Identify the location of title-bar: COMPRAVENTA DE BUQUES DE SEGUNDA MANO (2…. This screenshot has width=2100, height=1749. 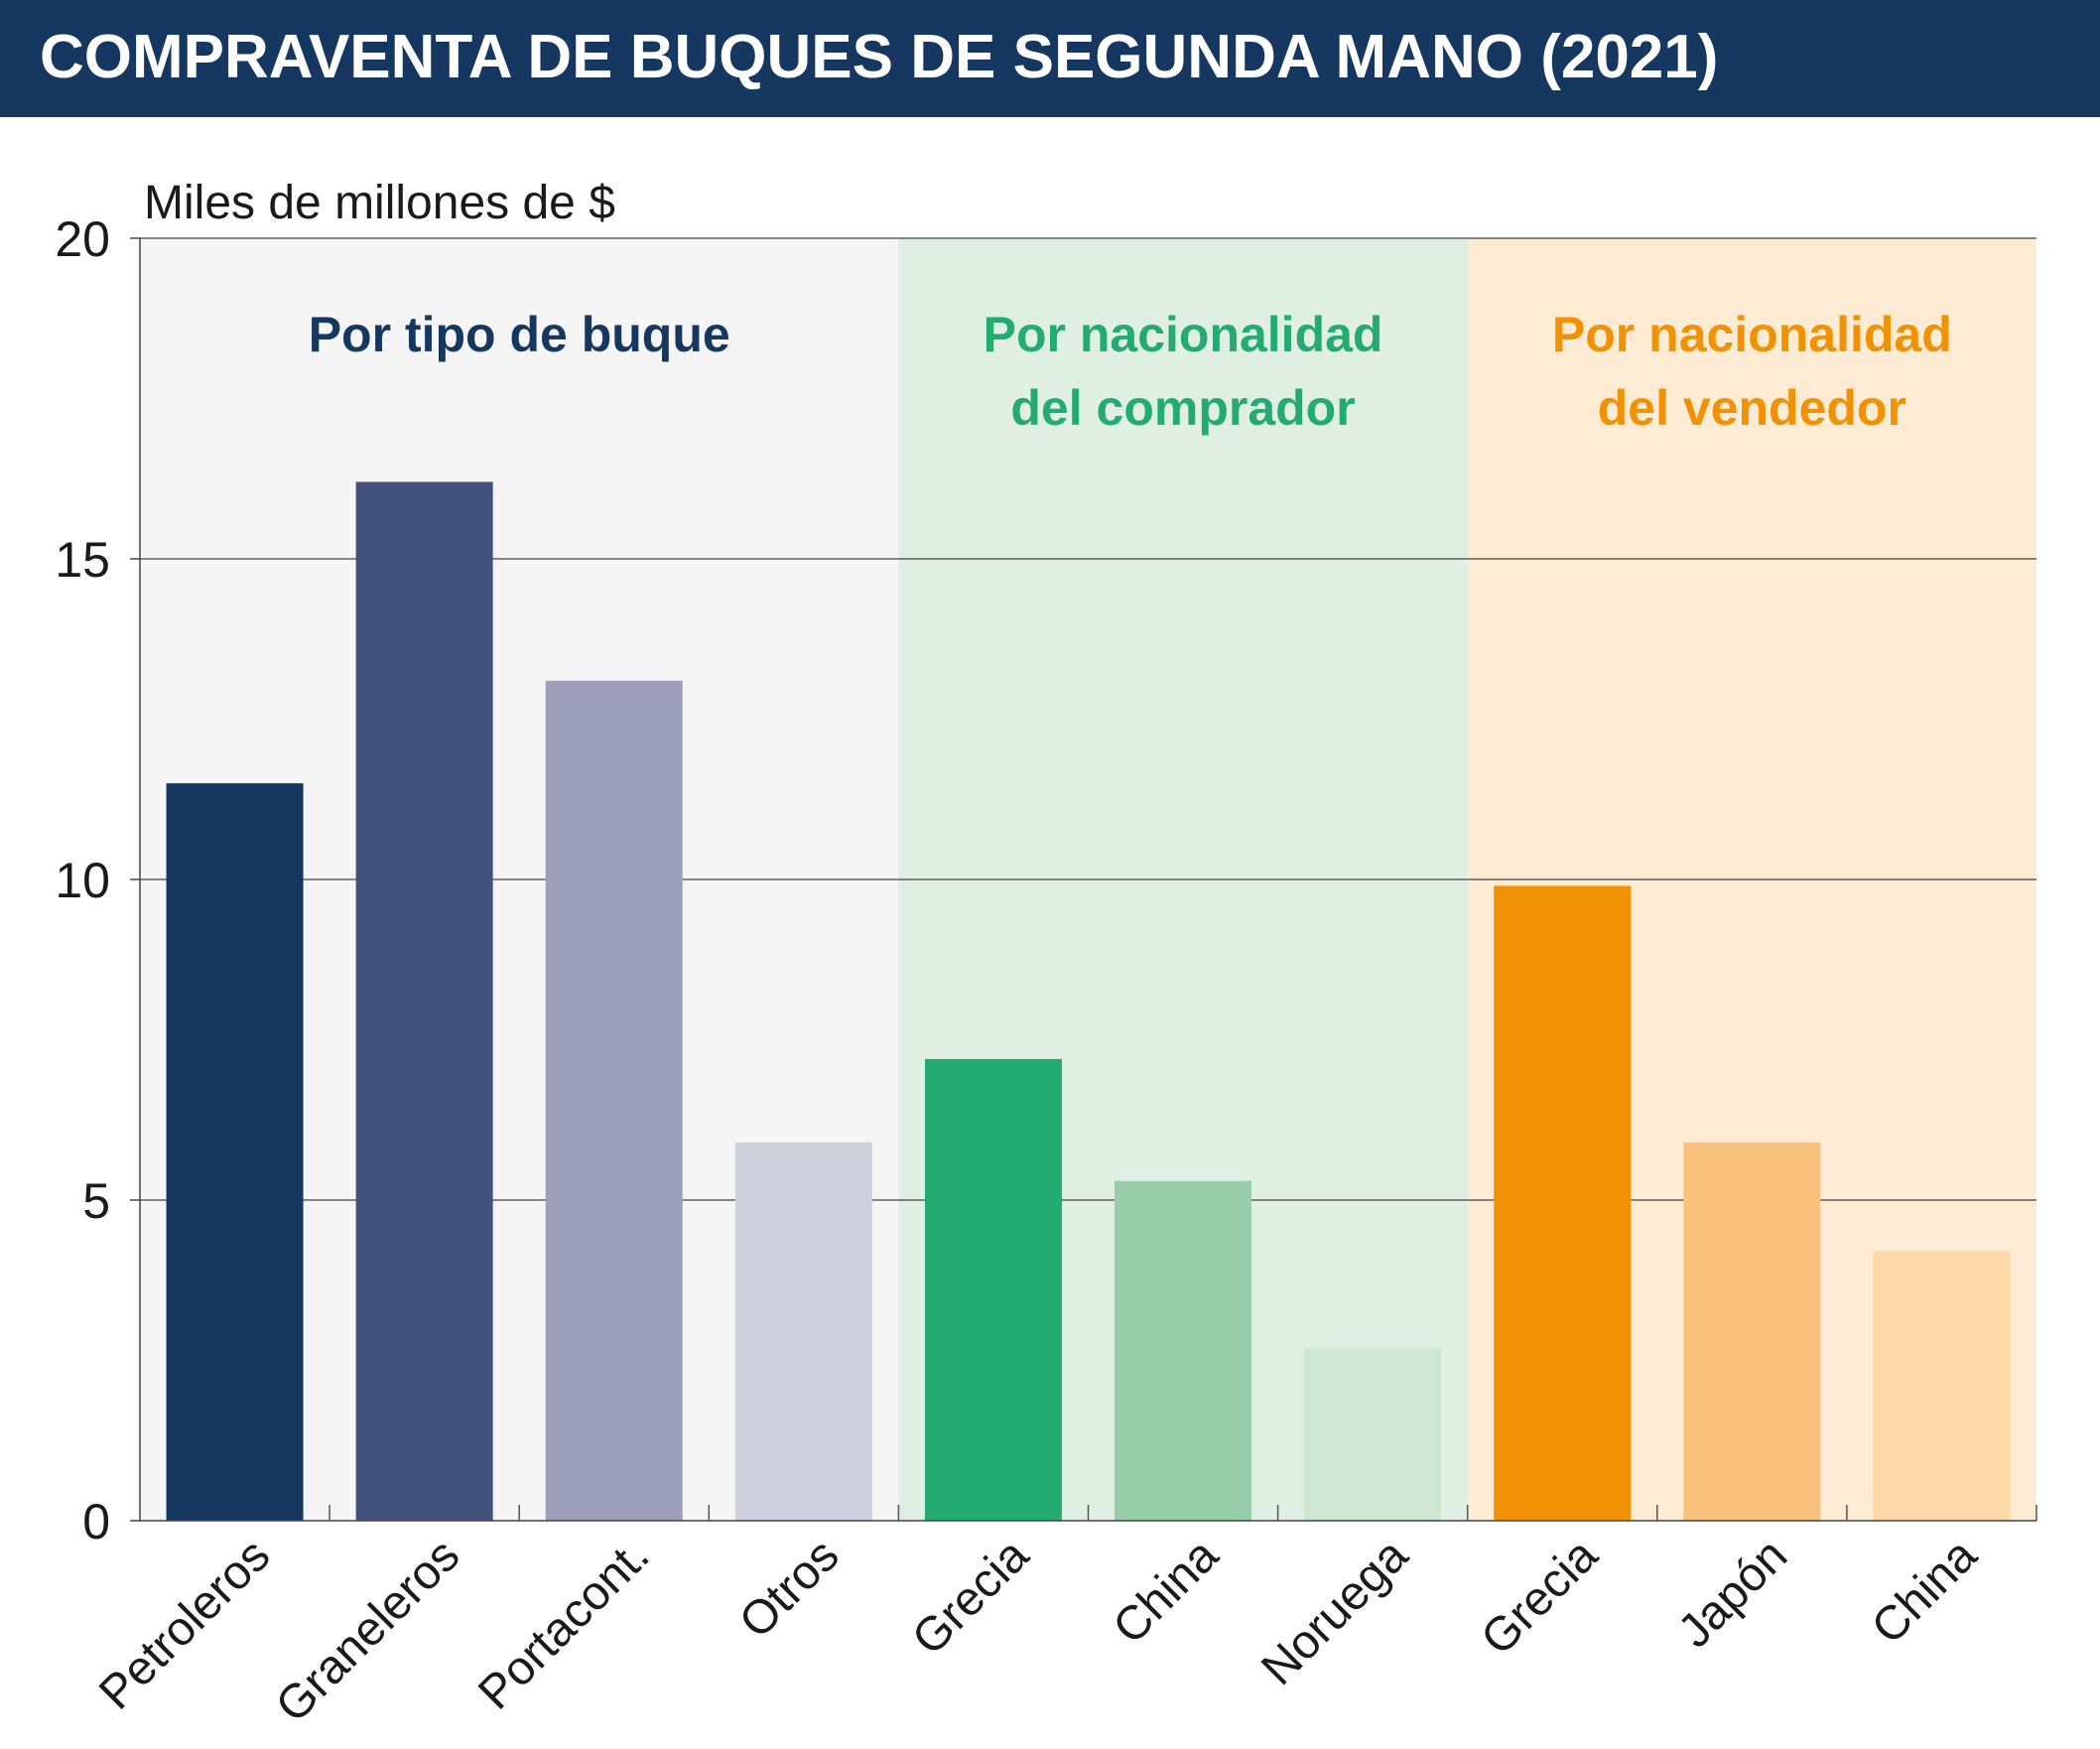
(1050, 58).